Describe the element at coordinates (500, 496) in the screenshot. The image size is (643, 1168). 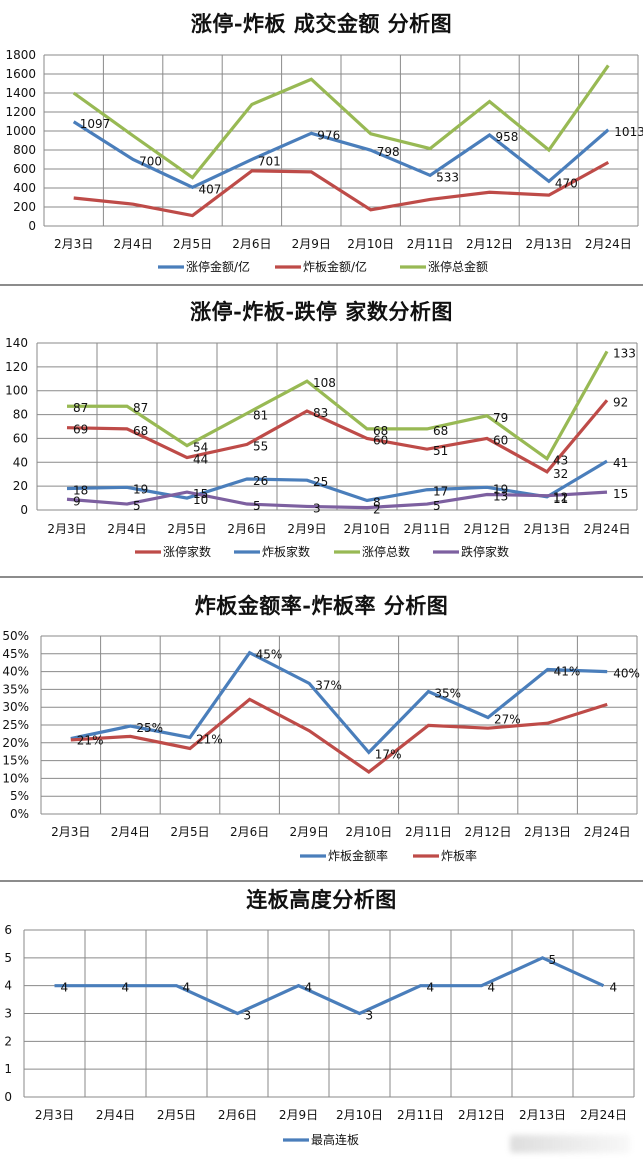
I see `data-label: 13` at that location.